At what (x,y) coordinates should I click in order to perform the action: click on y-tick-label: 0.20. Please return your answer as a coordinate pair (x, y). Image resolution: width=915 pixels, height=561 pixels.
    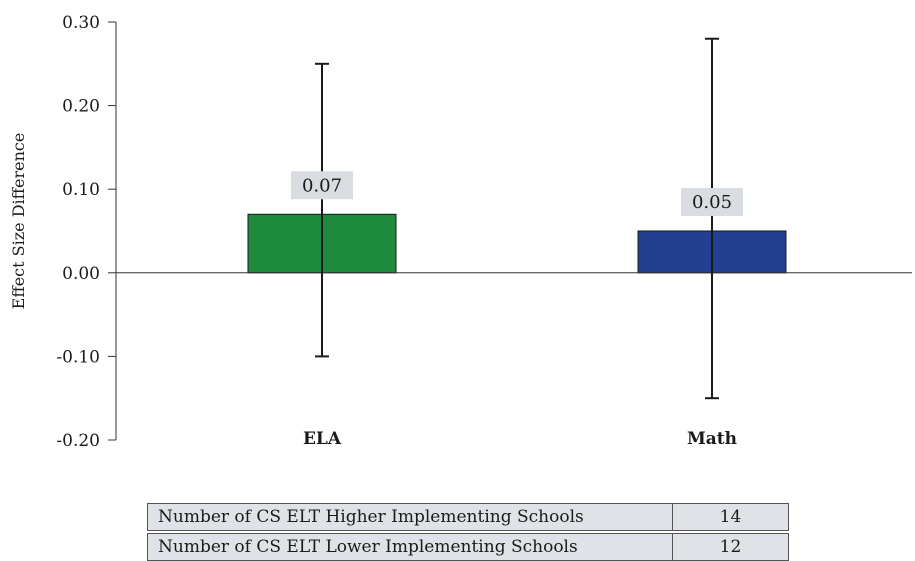
    Looking at the image, I should click on (81, 107).